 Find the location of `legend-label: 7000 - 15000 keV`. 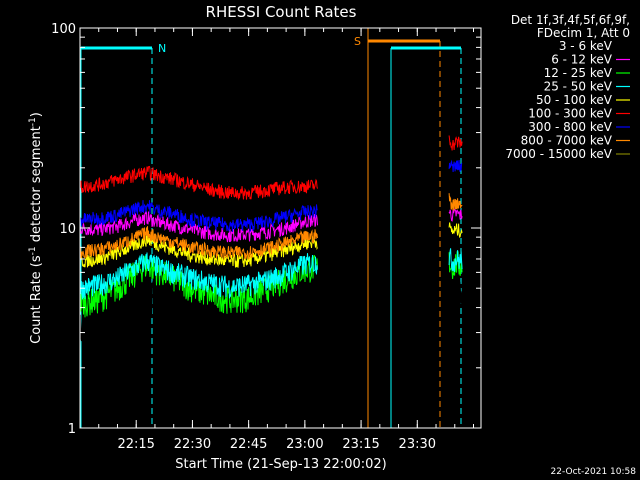

legend-label: 7000 - 15000 keV is located at coordinates (558, 154).